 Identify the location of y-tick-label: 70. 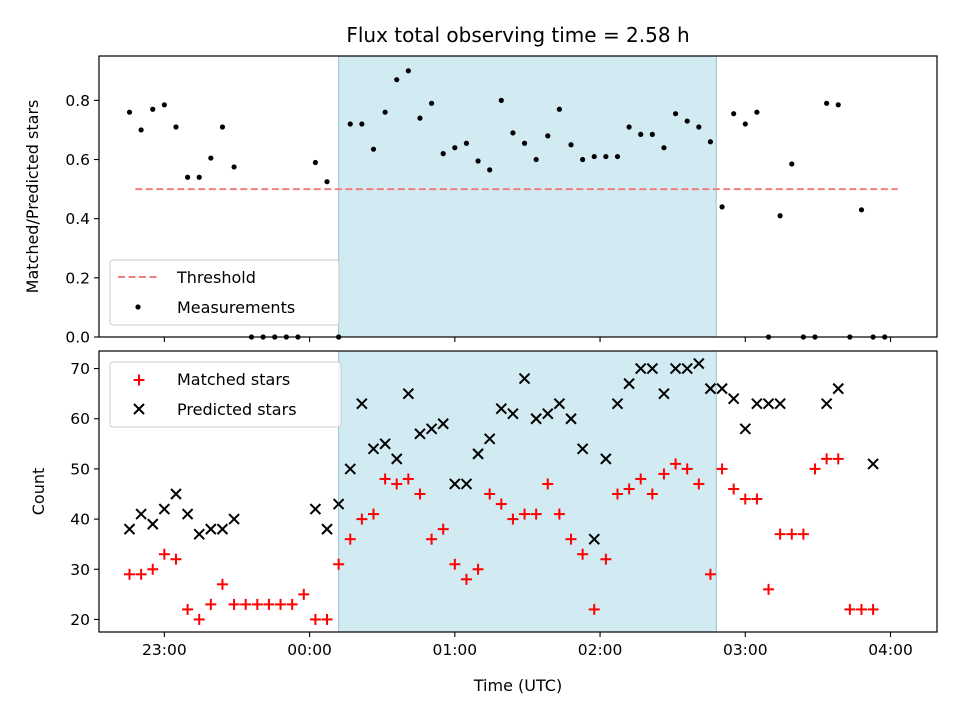
(80, 369).